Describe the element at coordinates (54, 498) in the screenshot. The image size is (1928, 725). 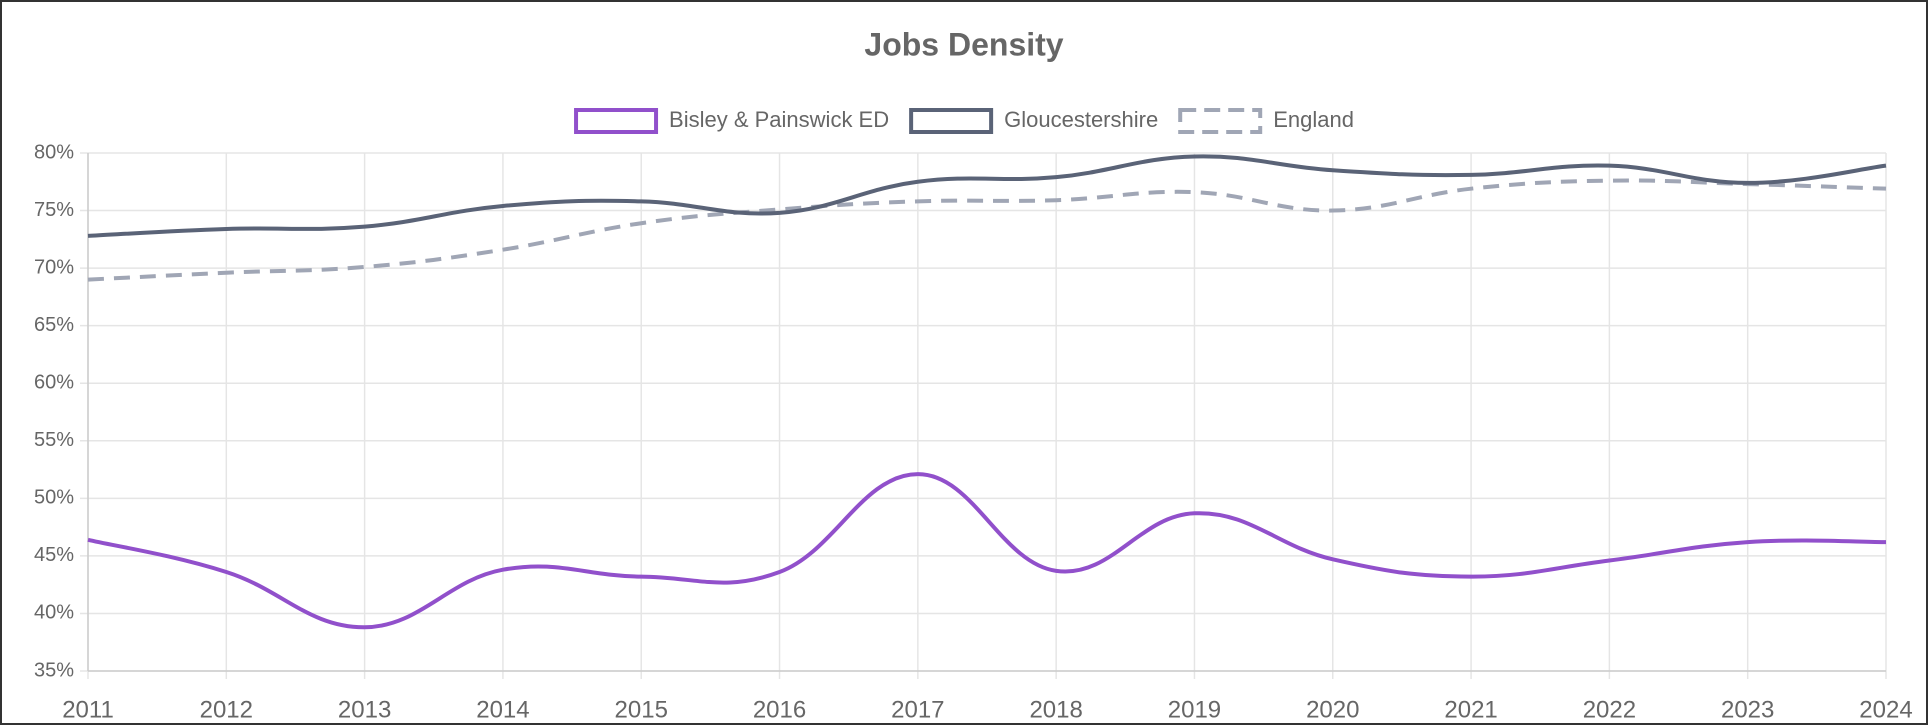
I see `y-tick-label: 50%` at that location.